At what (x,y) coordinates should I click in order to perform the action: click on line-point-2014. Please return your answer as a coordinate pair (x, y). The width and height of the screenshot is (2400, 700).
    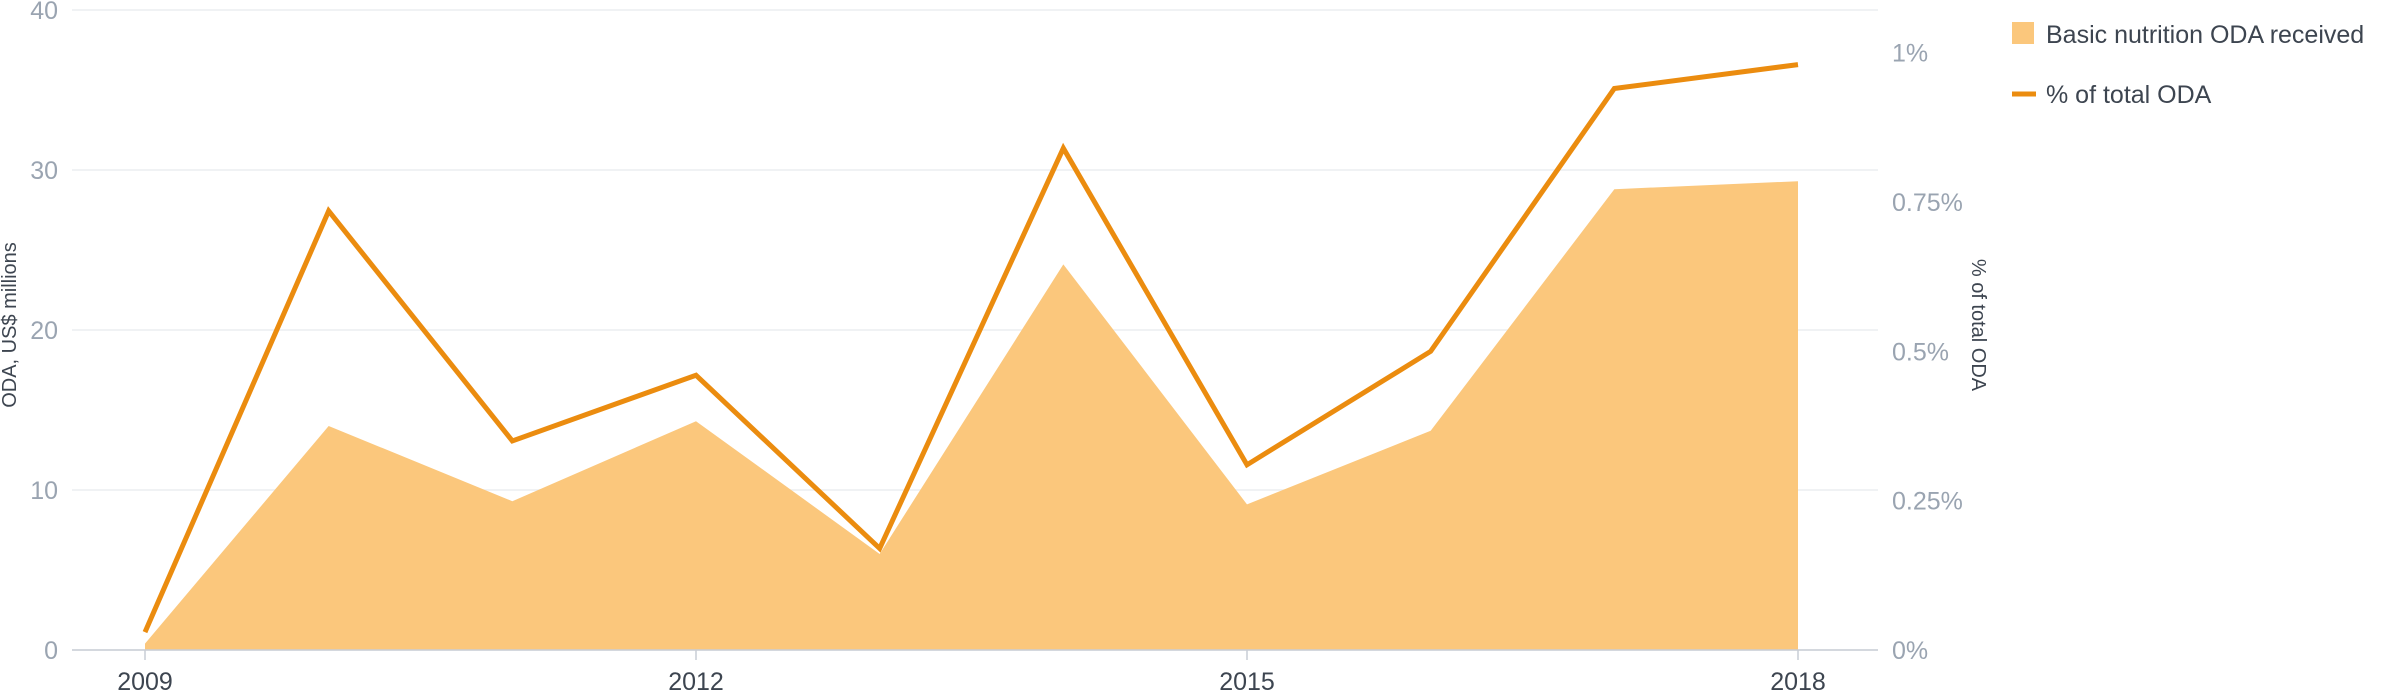
    Looking at the image, I should click on (1063, 148).